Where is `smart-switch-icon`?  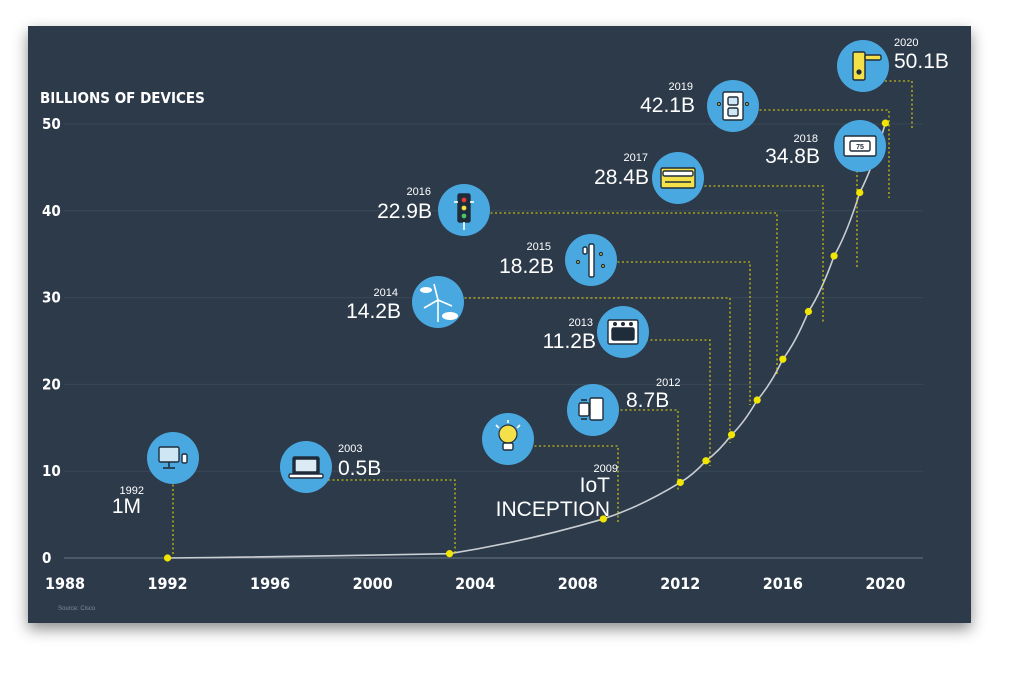
smart-switch-icon is located at coordinates (733, 106).